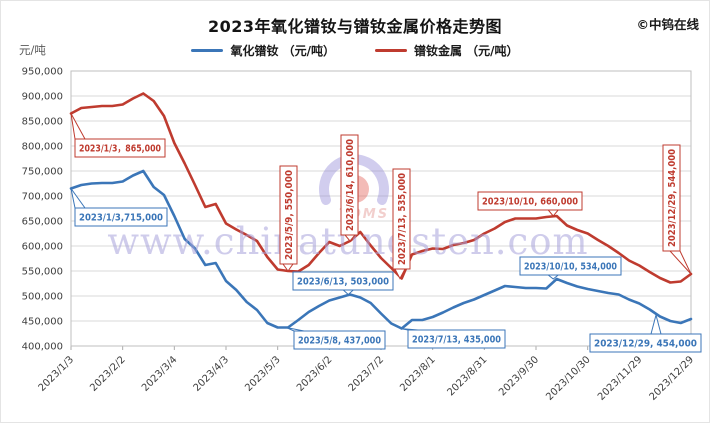  I want to click on legend-item-oxide: 氧化镨钕 （元/吨）, so click(263, 50).